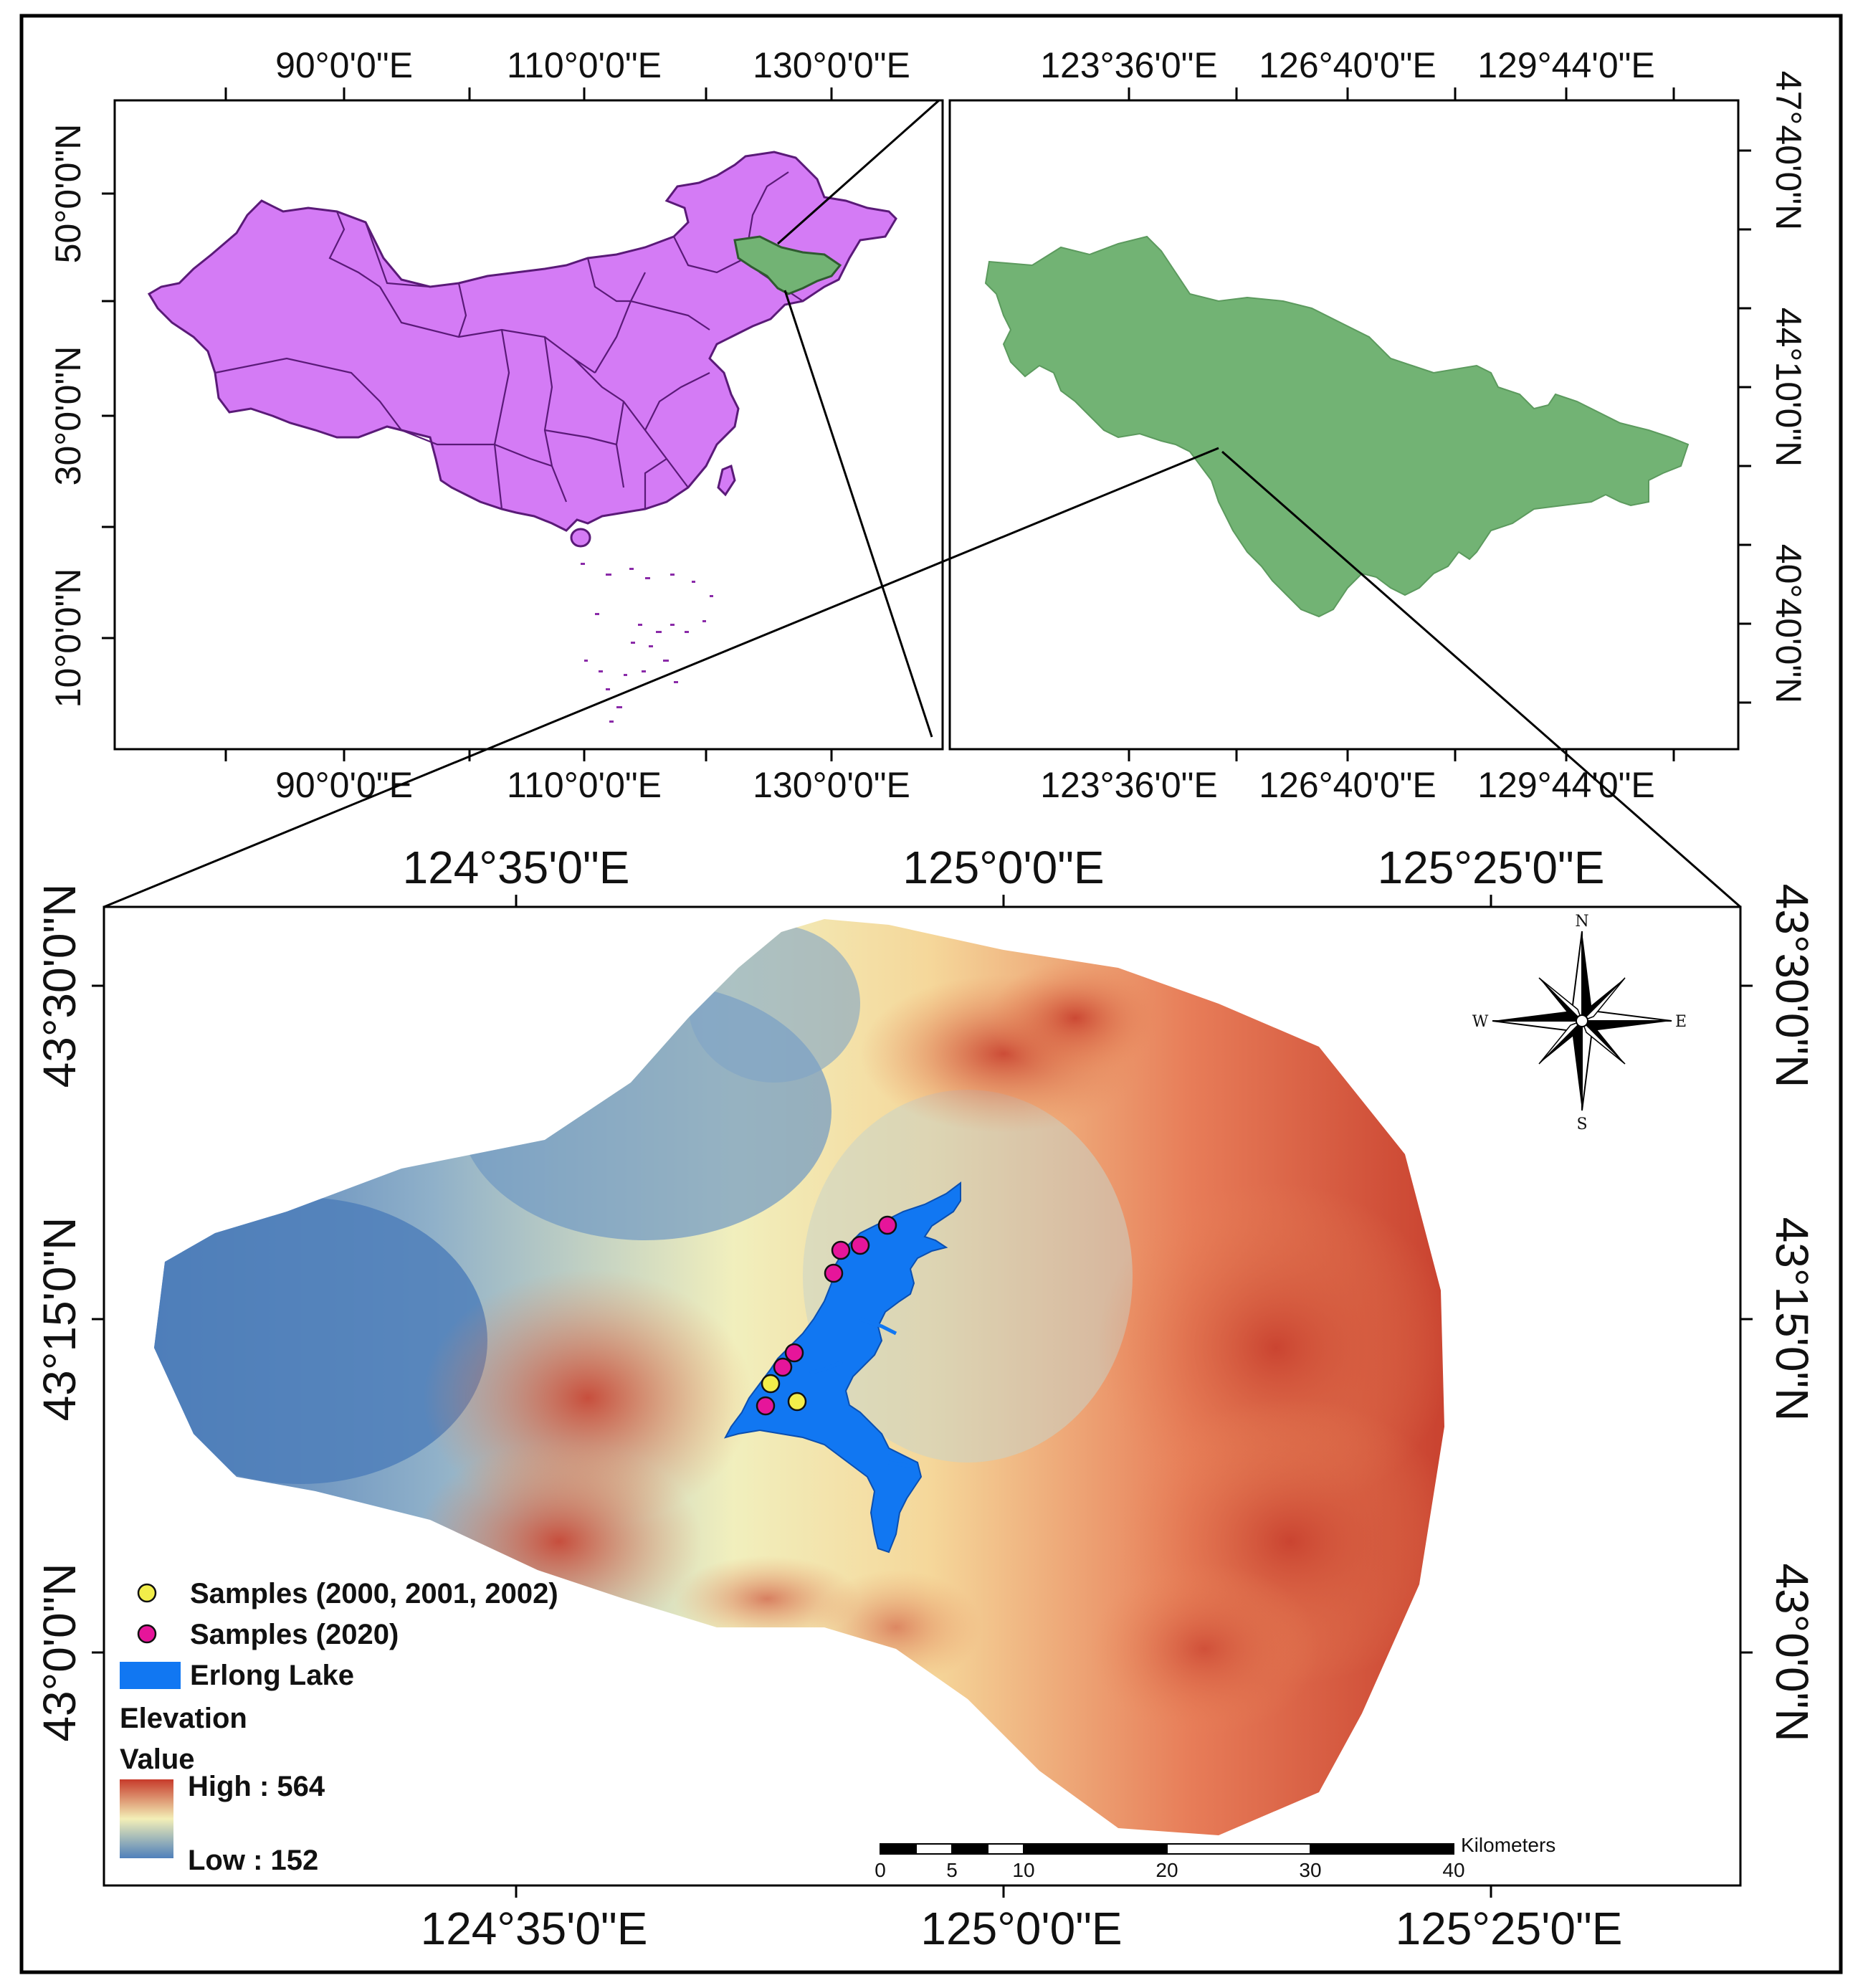 This screenshot has height=1988, width=1863. I want to click on legend-value-label: Value, so click(157, 1759).